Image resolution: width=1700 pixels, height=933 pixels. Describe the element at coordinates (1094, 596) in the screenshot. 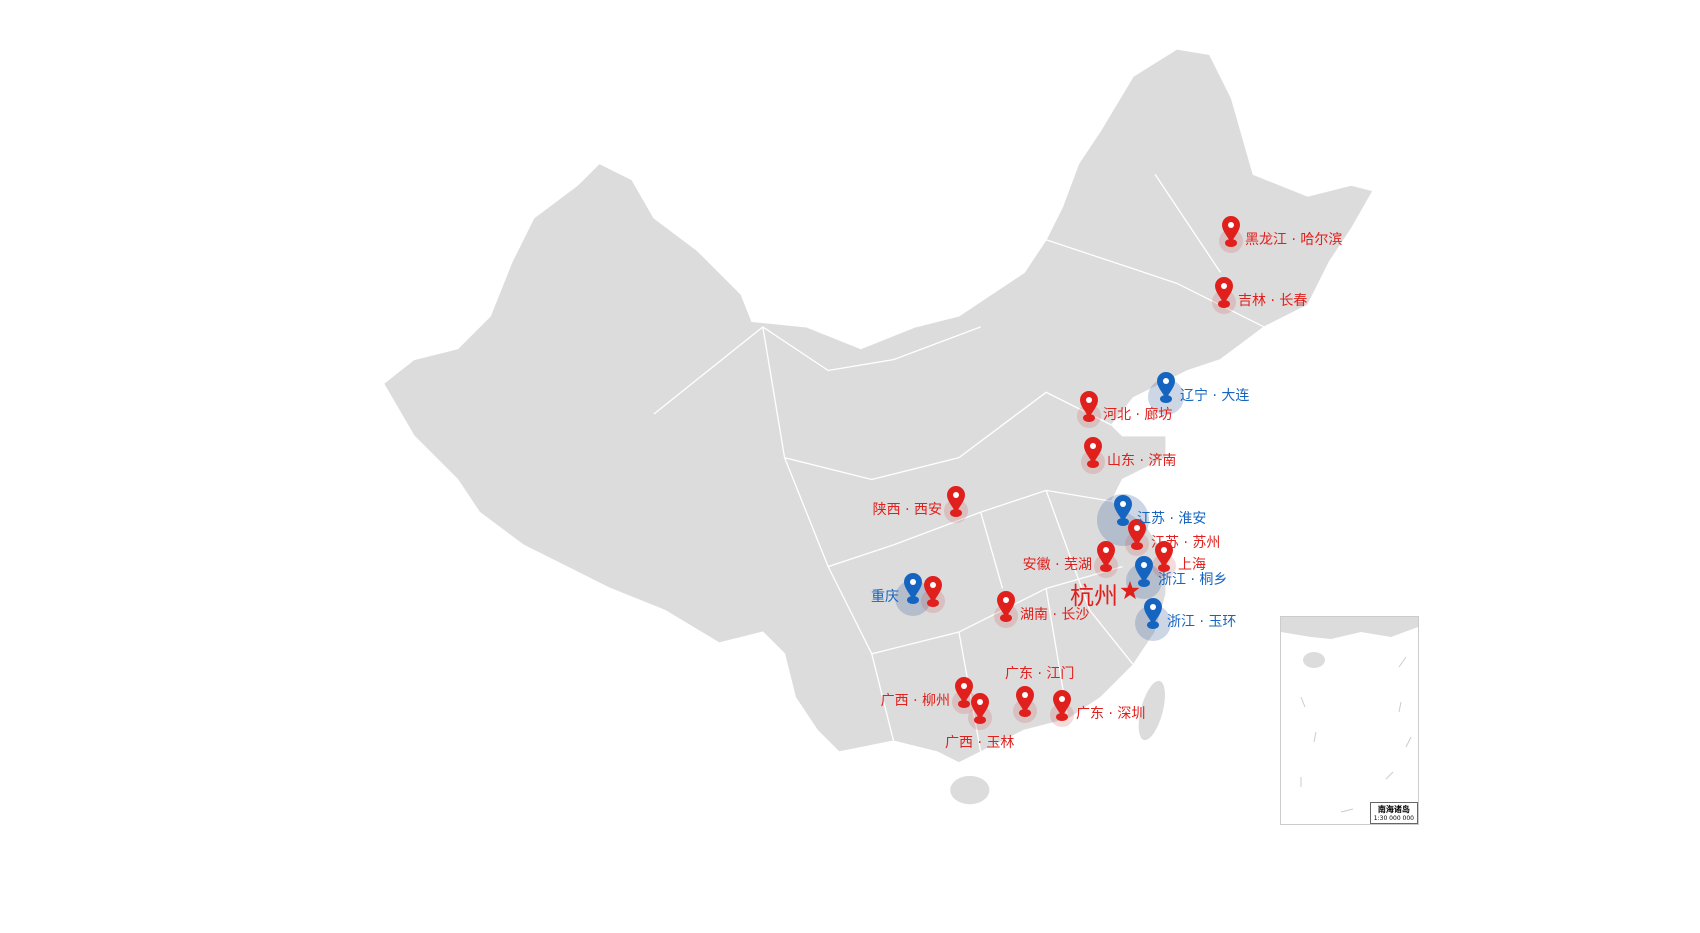

I see `capital-label: 杭州` at that location.